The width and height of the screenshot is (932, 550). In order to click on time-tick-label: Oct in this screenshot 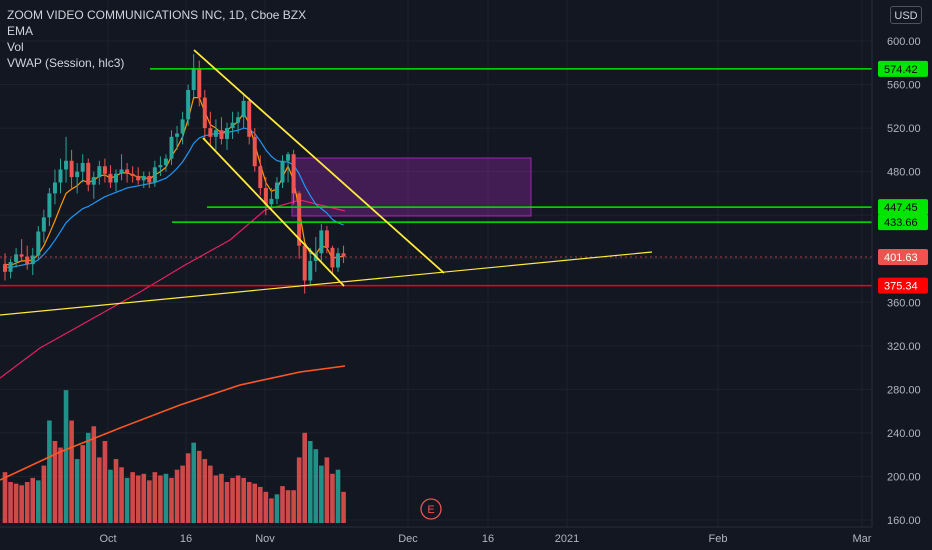, I will do `click(107, 539)`.